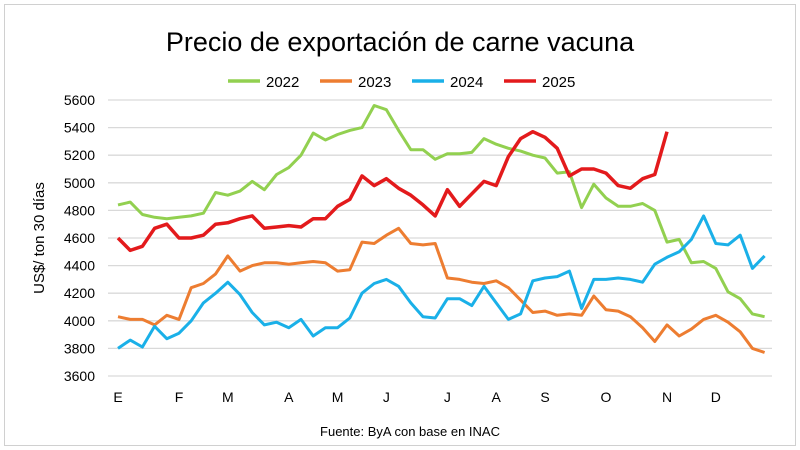 The image size is (800, 450). Describe the element at coordinates (282, 82) in the screenshot. I see `legend-label-2022: 2022` at that location.